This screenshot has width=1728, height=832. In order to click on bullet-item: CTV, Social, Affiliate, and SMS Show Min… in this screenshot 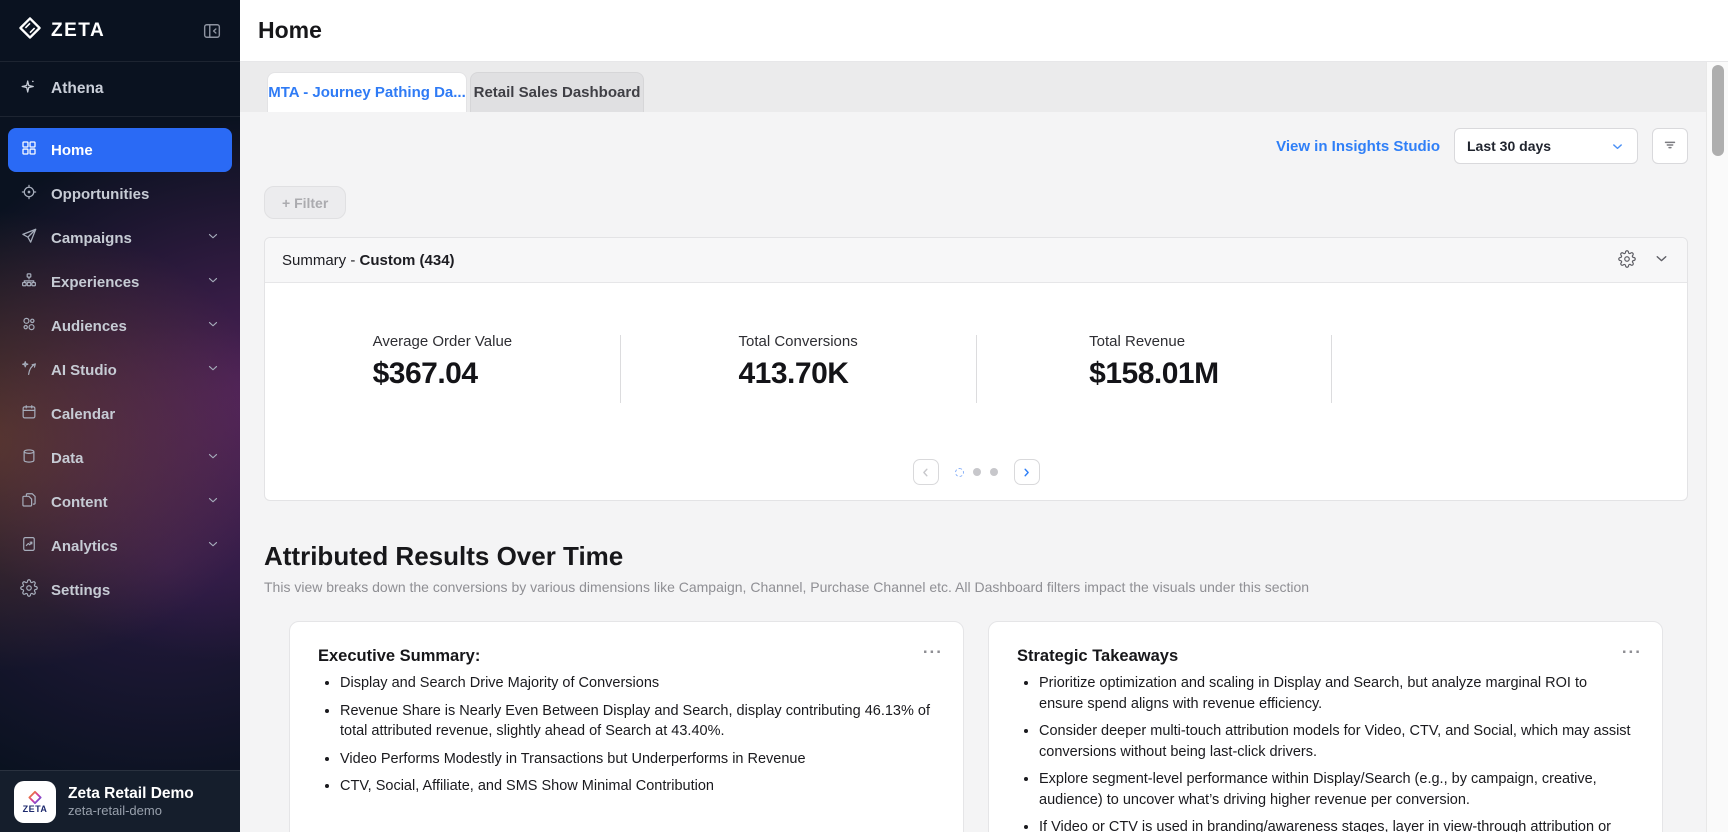, I will do `click(637, 786)`.